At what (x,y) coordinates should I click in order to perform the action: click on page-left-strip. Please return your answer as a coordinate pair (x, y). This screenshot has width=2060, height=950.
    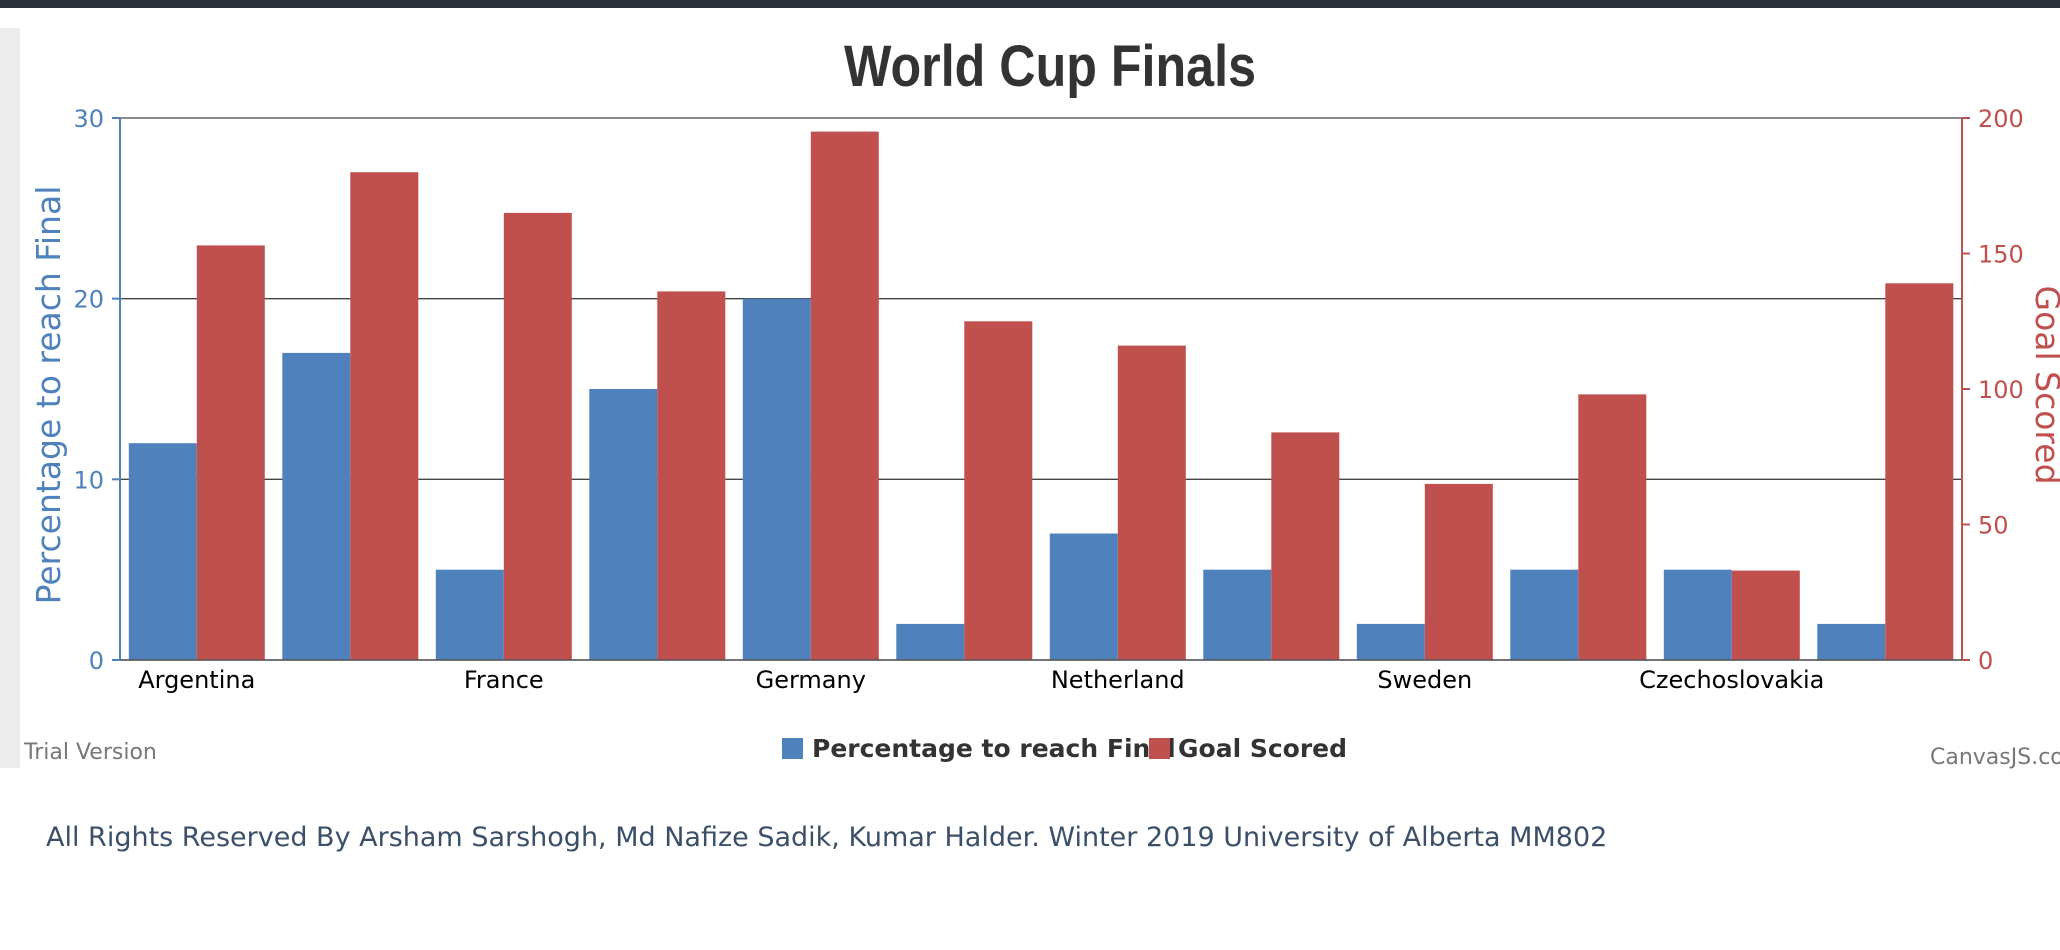
    Looking at the image, I should click on (10, 398).